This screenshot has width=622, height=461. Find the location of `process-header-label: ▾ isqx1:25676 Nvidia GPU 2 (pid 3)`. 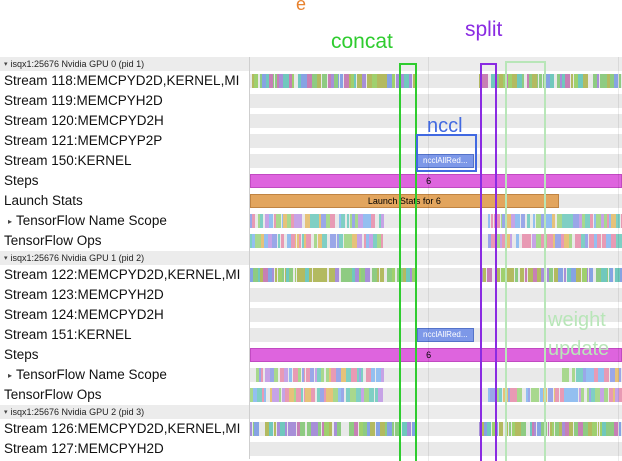

process-header-label: ▾ isqx1:25676 Nvidia GPU 2 (pid 3) is located at coordinates (125, 412).